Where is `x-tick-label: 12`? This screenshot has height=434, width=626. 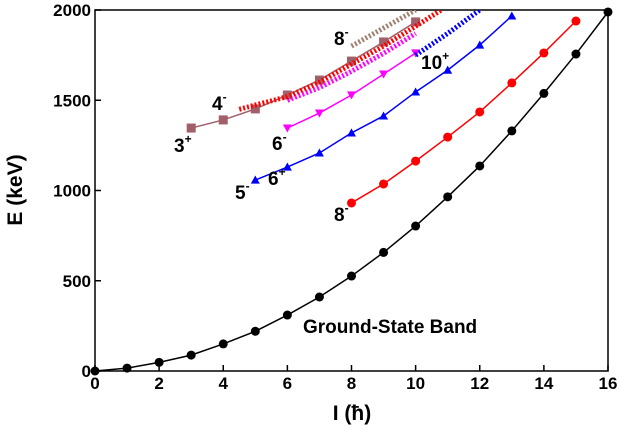
x-tick-label: 12 is located at coordinates (479, 383).